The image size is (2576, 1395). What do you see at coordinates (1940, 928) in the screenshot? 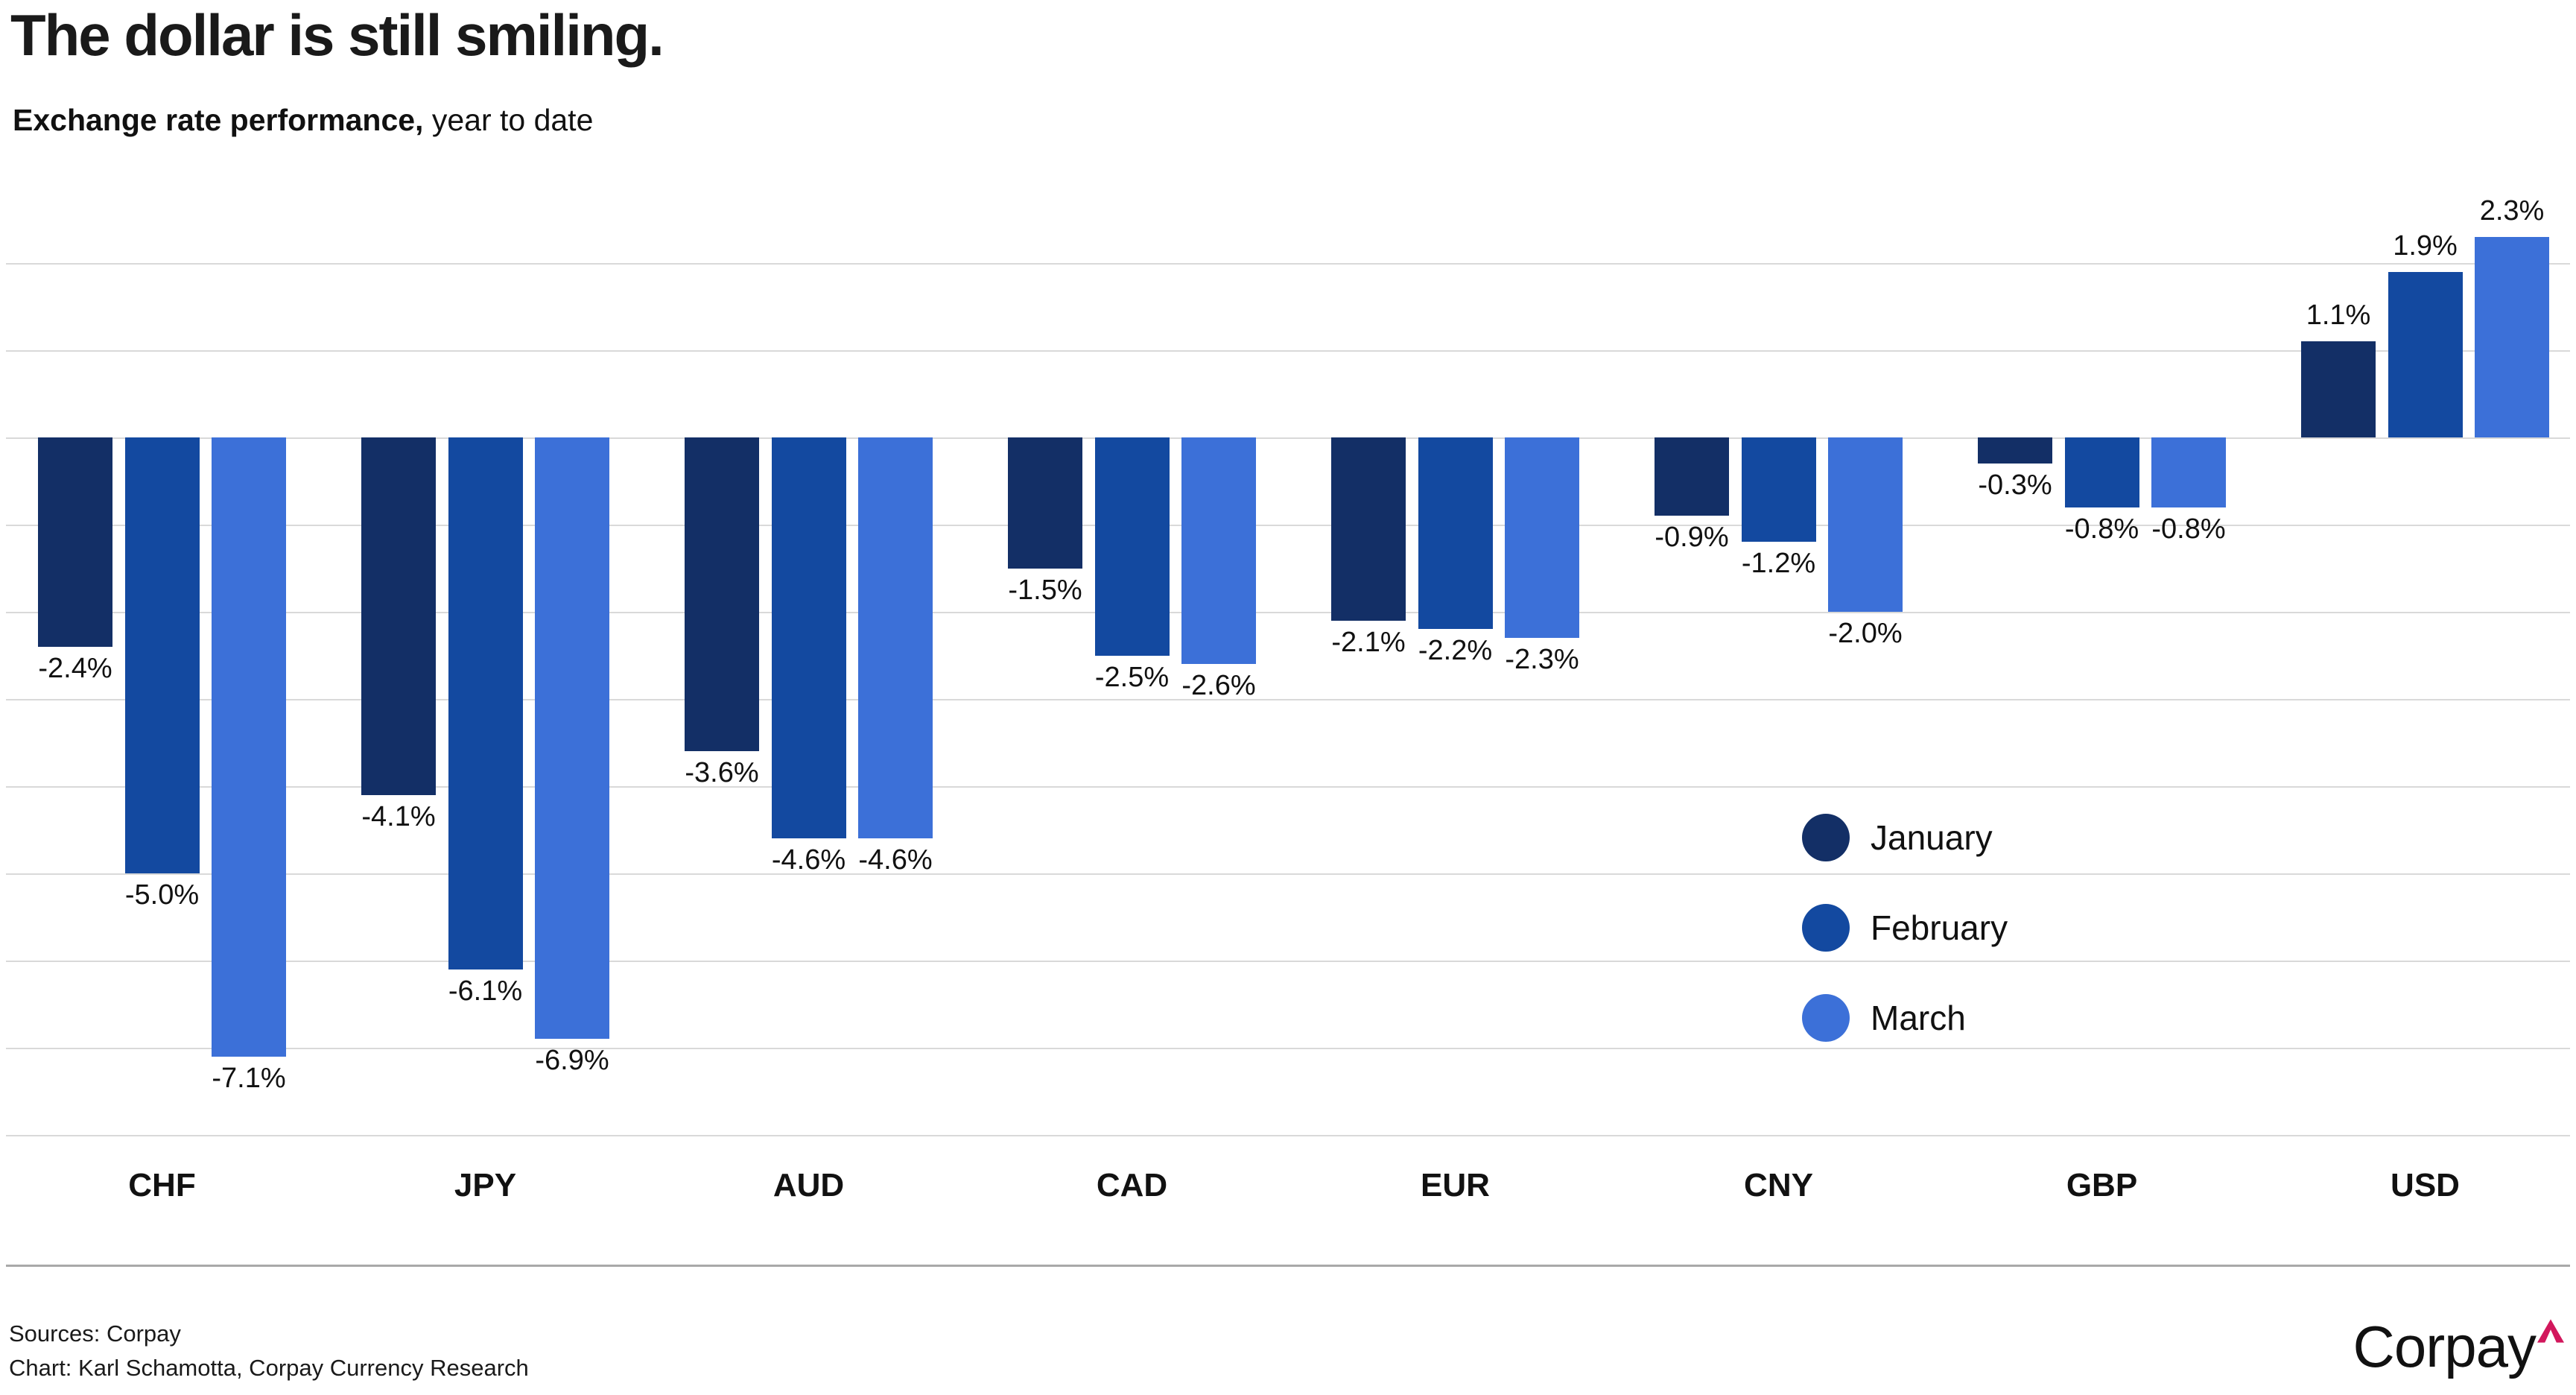
I see `legend-label: February` at bounding box center [1940, 928].